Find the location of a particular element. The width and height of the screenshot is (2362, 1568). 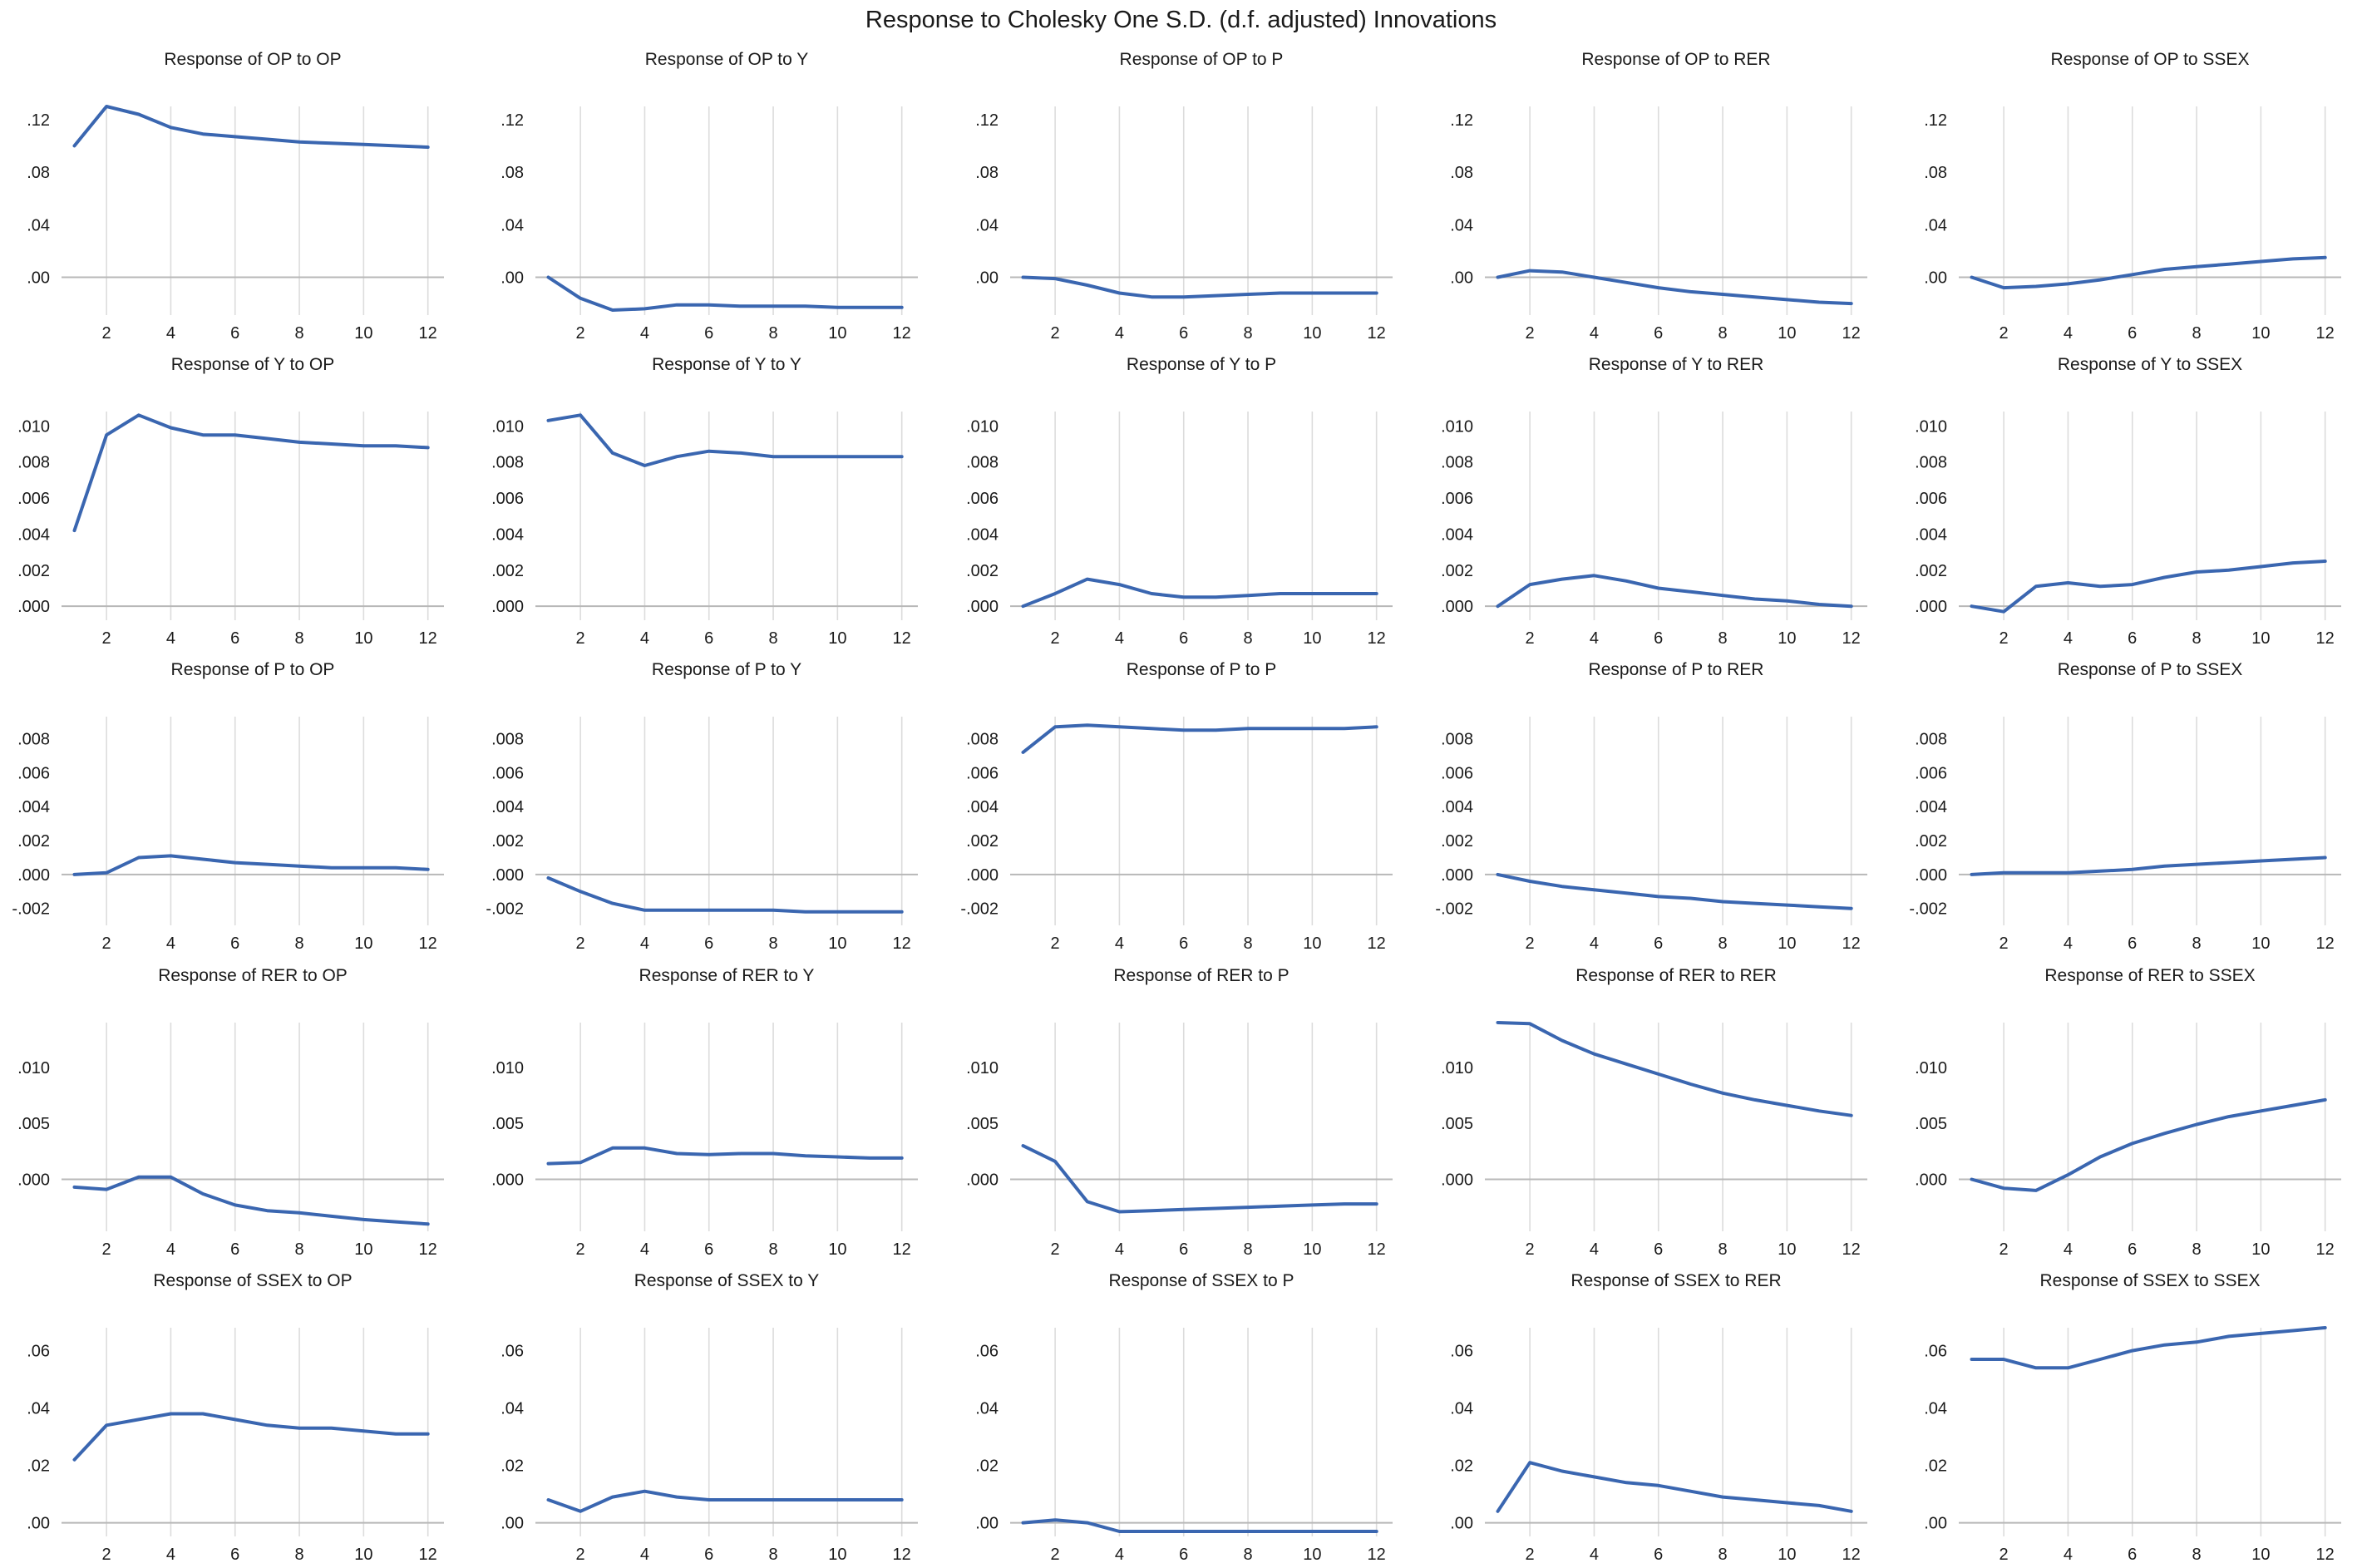

panel-title: Response of P to RER is located at coordinates (1676, 669).